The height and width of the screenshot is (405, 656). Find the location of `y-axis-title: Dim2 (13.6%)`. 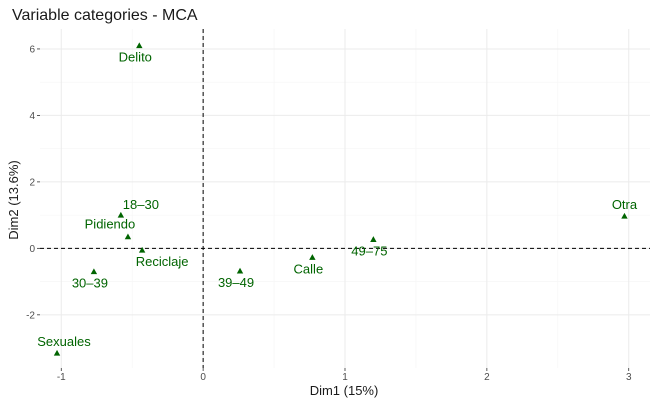

y-axis-title: Dim2 (13.6%) is located at coordinates (13, 199).